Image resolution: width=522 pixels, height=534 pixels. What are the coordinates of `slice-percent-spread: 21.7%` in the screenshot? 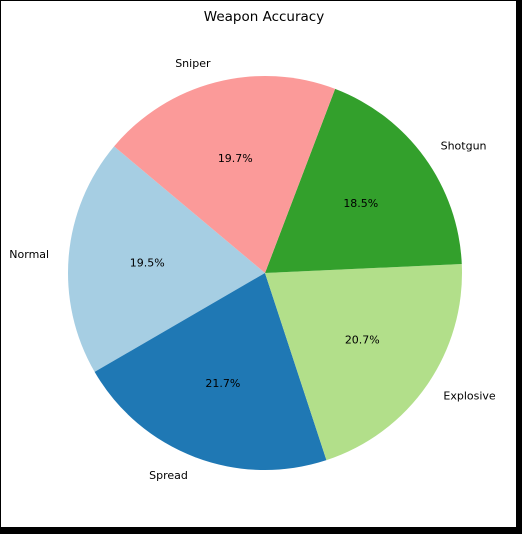 It's located at (222, 383).